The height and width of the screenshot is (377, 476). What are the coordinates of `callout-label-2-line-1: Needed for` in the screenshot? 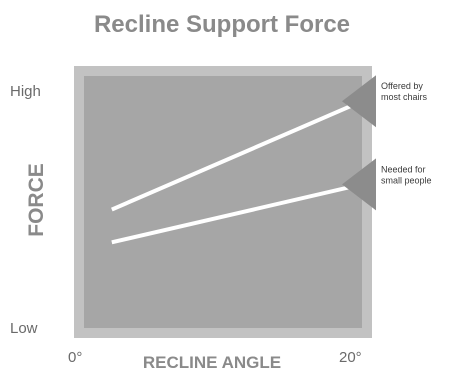 It's located at (403, 169).